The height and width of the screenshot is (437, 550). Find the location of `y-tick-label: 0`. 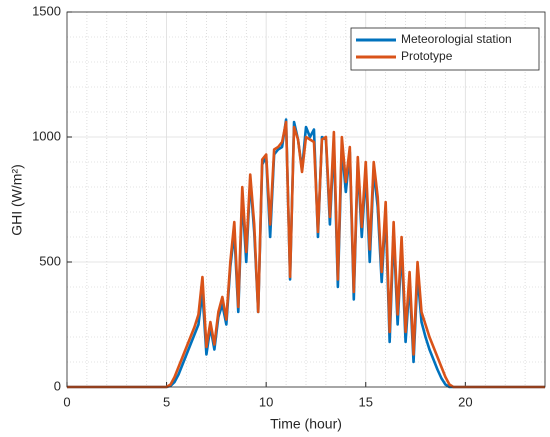

y-tick-label: 0 is located at coordinates (57, 385).